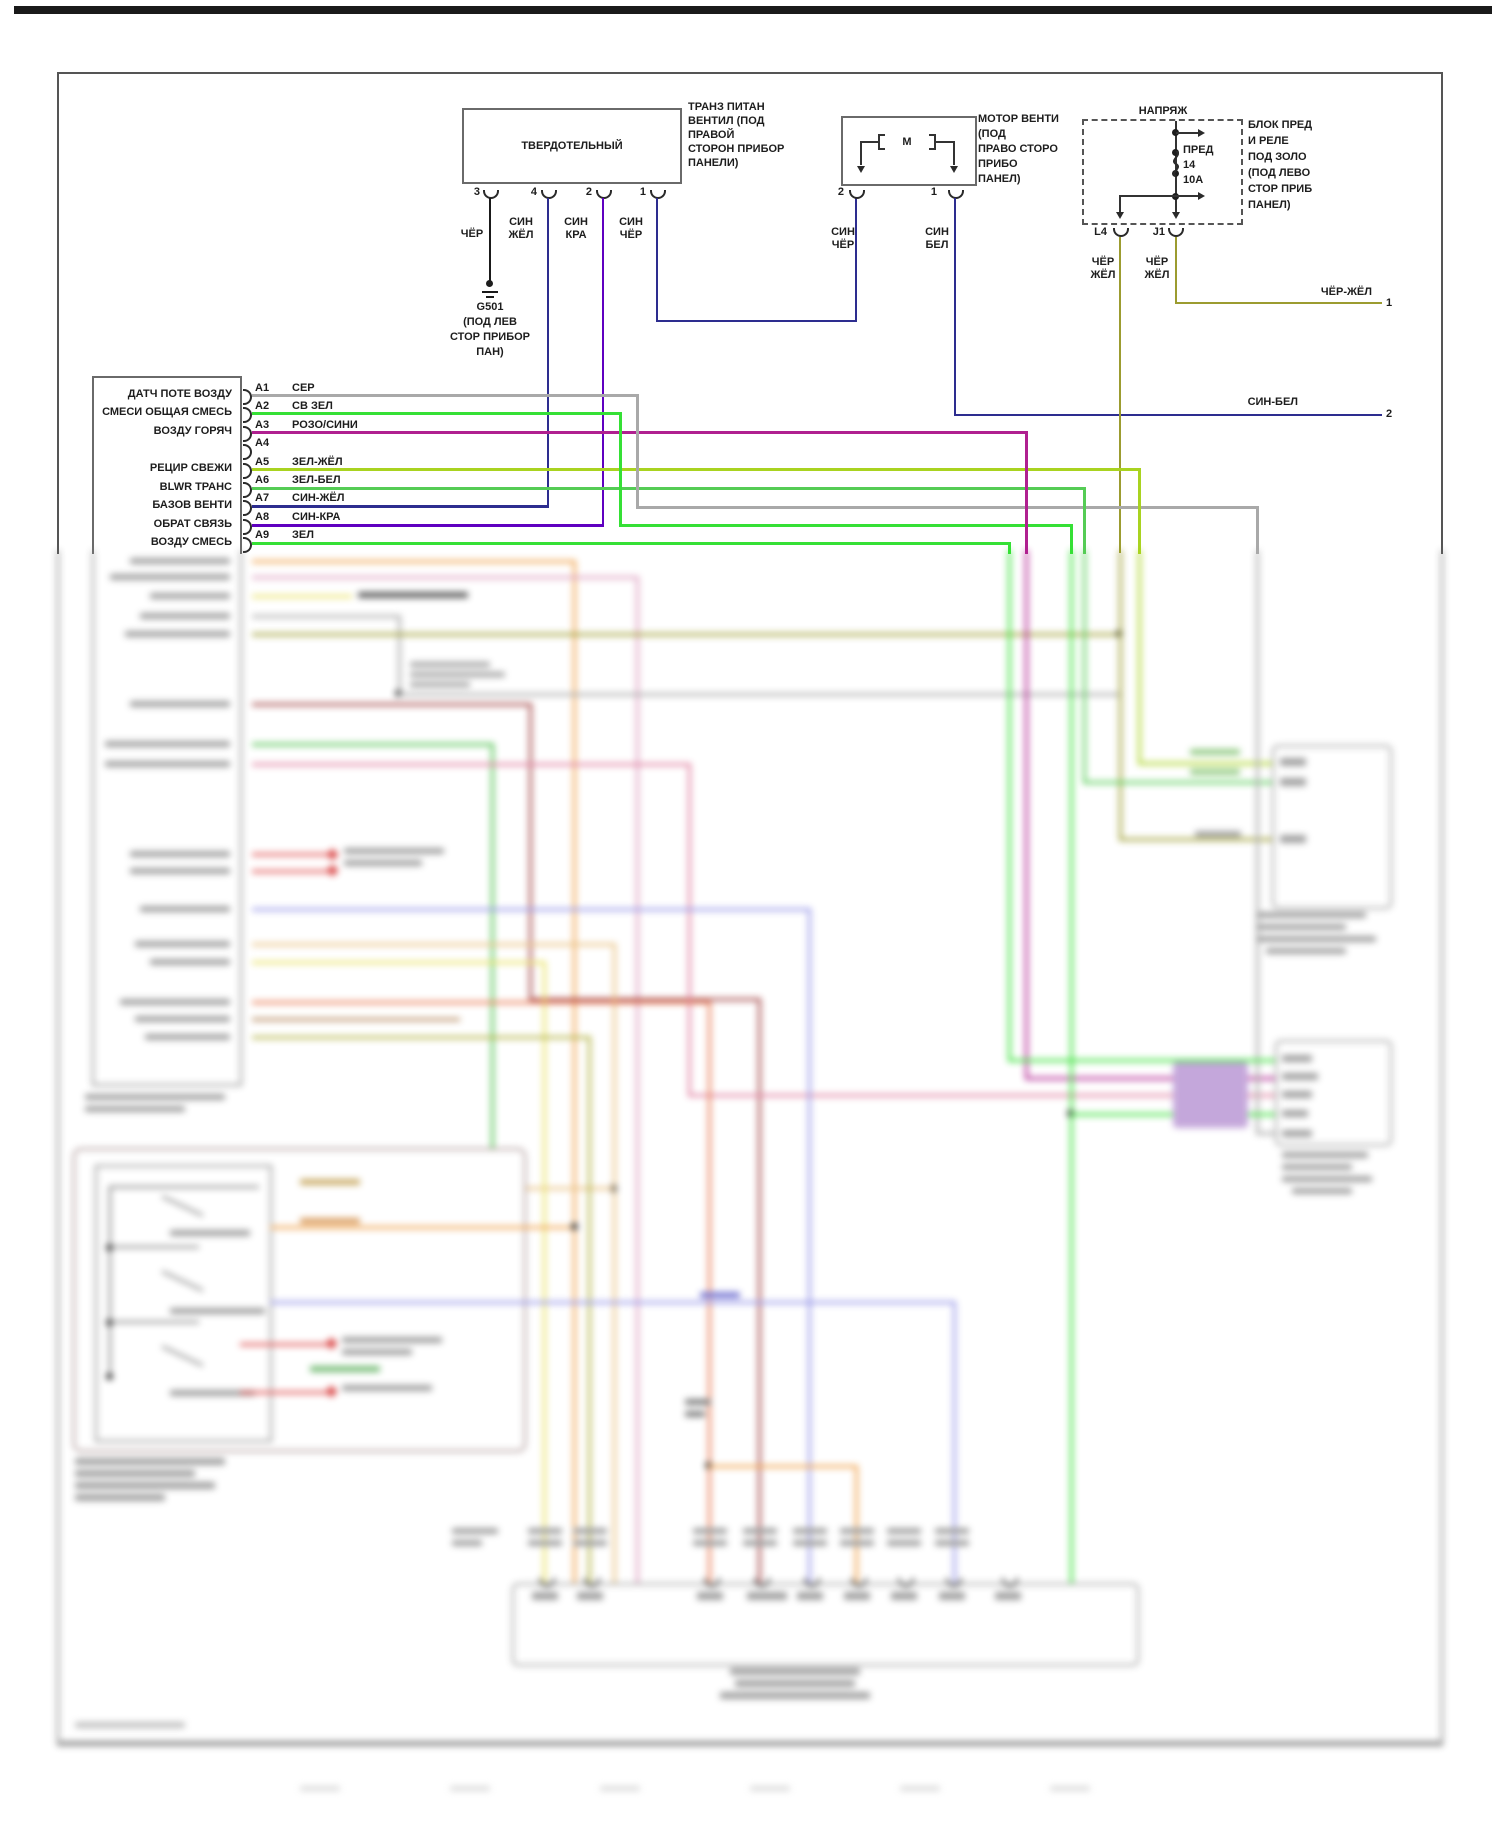 The image size is (1500, 1828). I want to click on wire-label: СИН, so click(843, 232).